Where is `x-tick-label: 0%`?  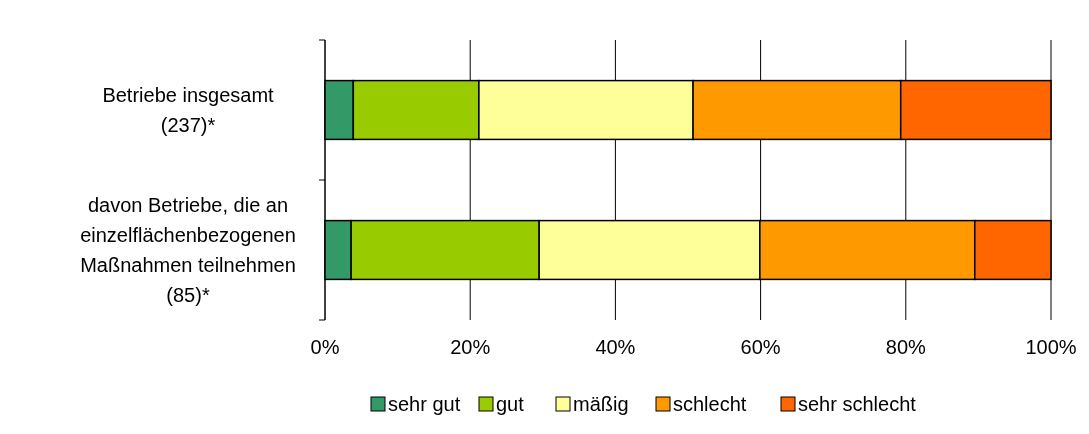
x-tick-label: 0% is located at coordinates (325, 347).